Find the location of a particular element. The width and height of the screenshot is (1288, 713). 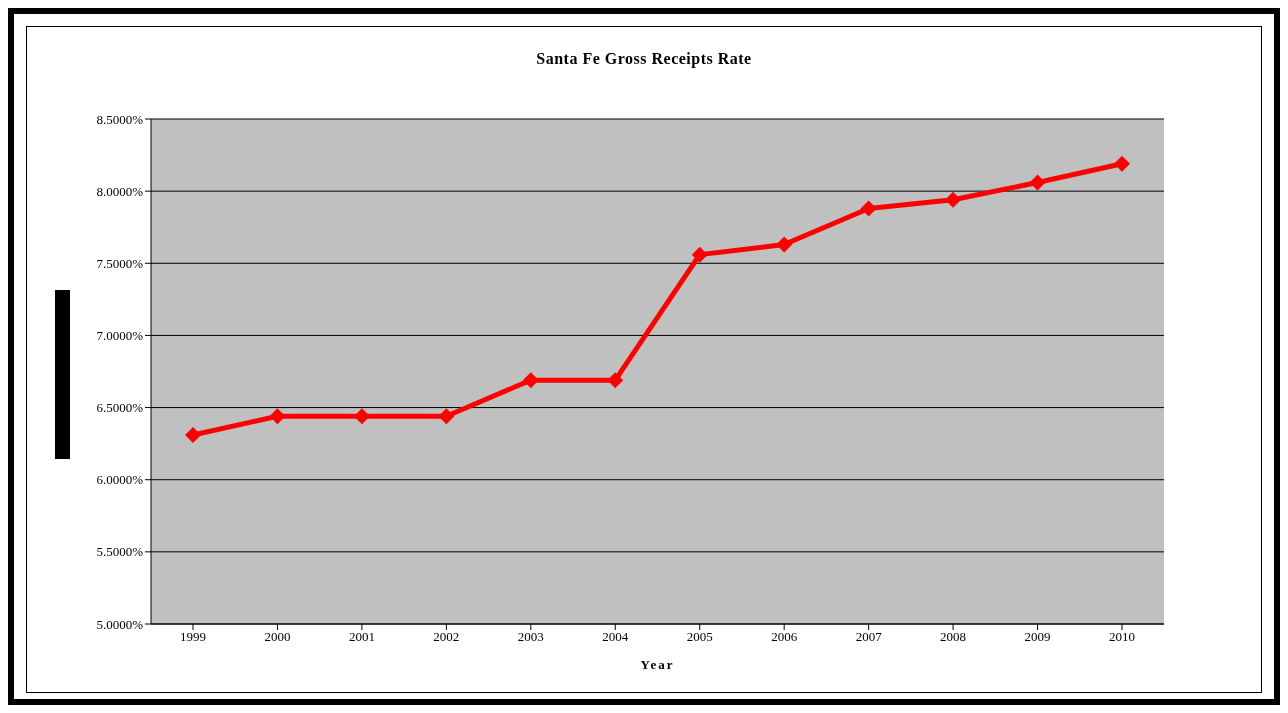

x-tick-label: 2009 is located at coordinates (1037, 637).